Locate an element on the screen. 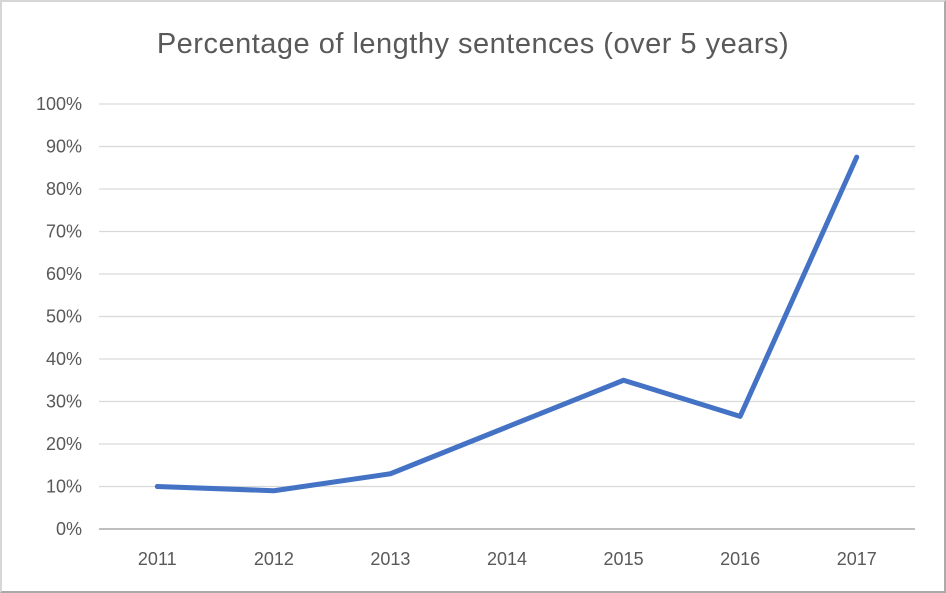 The height and width of the screenshot is (593, 946). y-axis-tick-label: 30% is located at coordinates (64, 402).